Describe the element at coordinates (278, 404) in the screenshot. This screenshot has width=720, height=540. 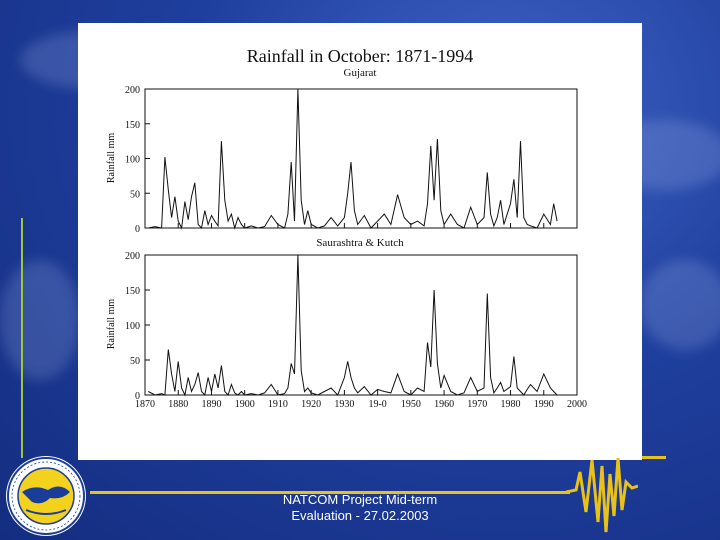
I see `x-tick-label-4: 1910` at that location.